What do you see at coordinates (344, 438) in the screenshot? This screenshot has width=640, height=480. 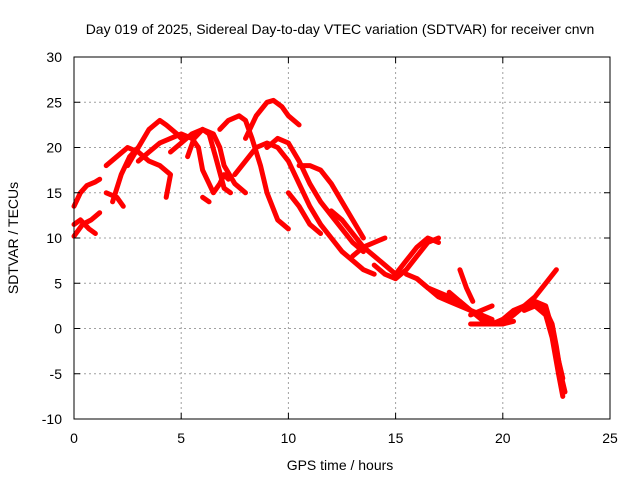 I see `x-tick-labels: 0 5 10 15 20 25` at bounding box center [344, 438].